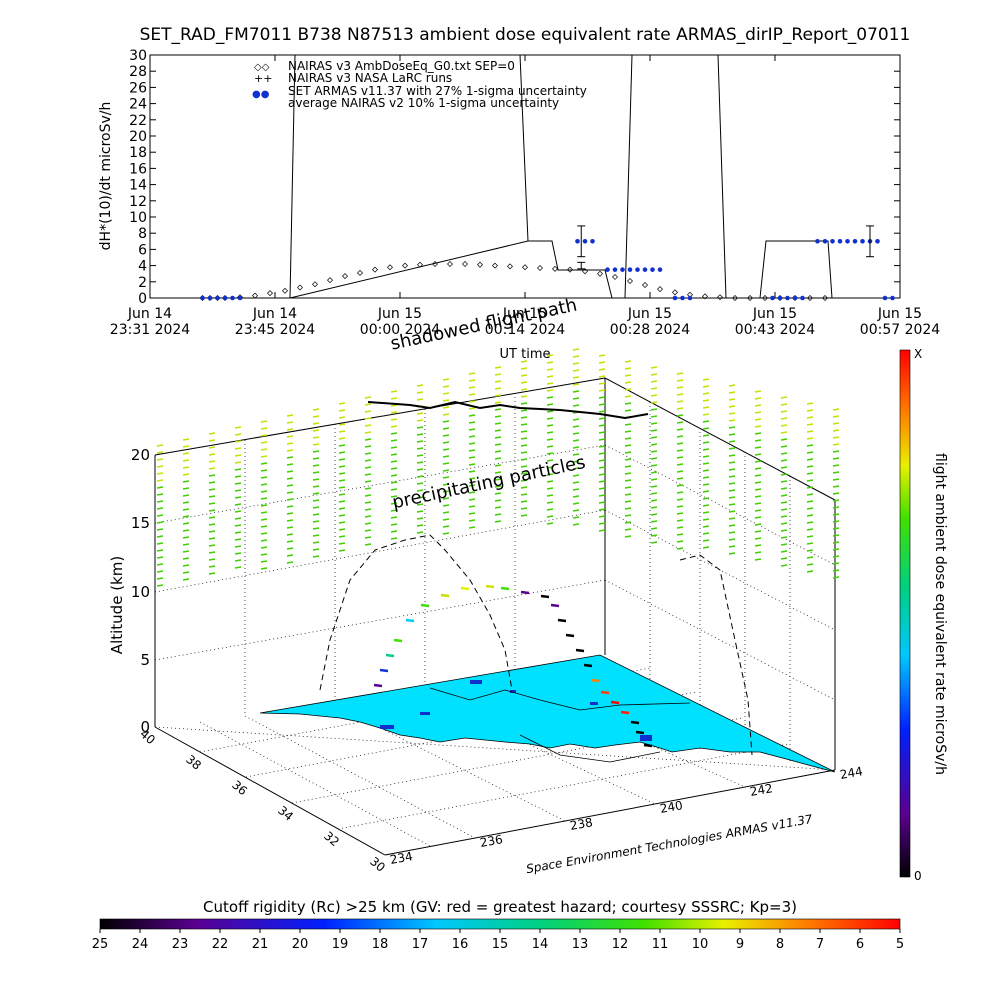  Describe the element at coordinates (671, 807) in the screenshot. I see `lon-tick-label: 240` at that location.